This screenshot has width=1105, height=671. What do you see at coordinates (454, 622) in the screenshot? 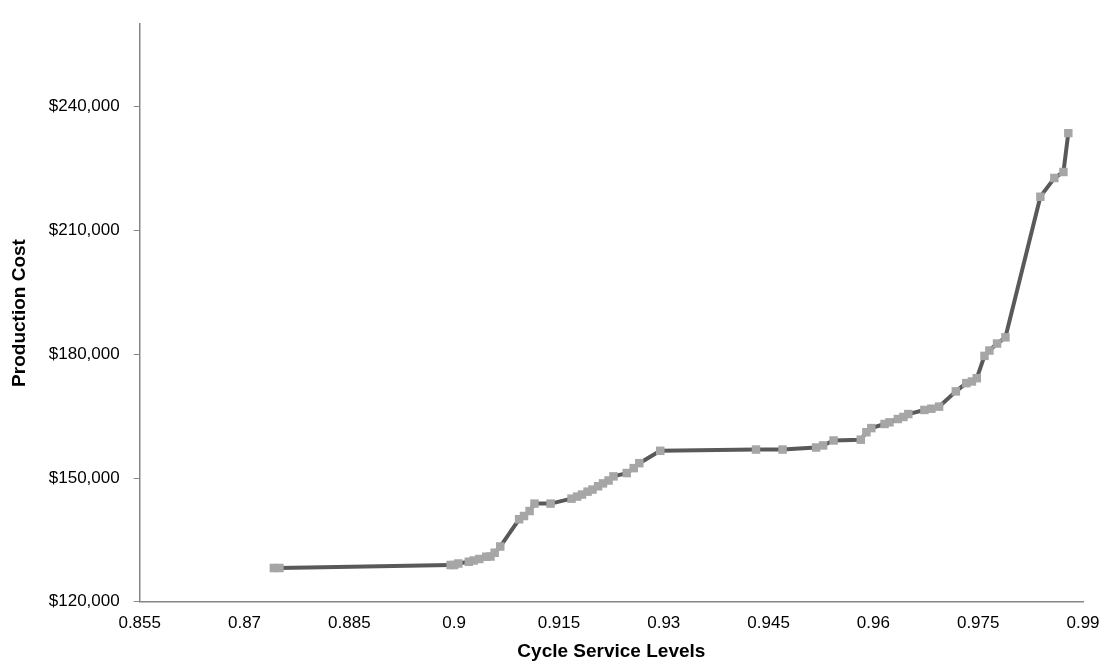
I see `x-tick-label: 0.9` at bounding box center [454, 622].